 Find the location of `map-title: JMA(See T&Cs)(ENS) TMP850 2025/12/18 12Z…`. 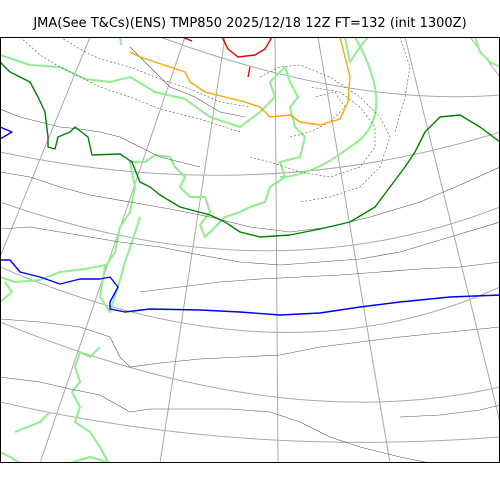

map-title: JMA(See T&Cs)(ENS) TMP850 2025/12/18 12Z… is located at coordinates (250, 23).